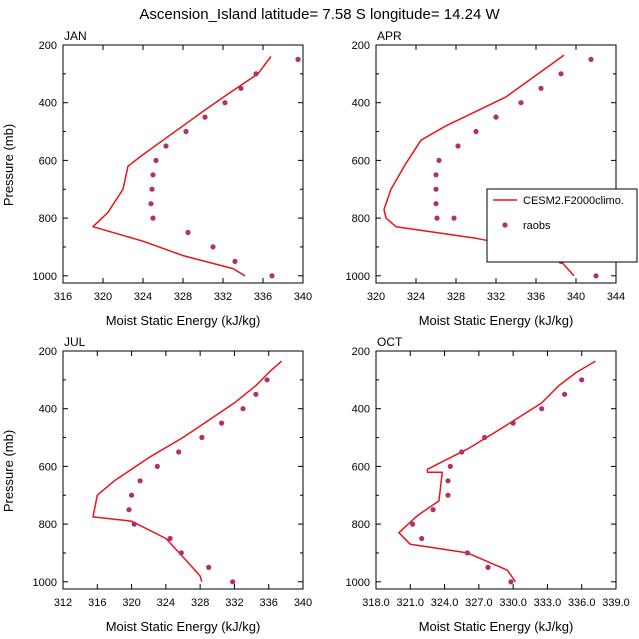 The height and width of the screenshot is (639, 639). I want to click on panel-title: OCT, so click(390, 342).